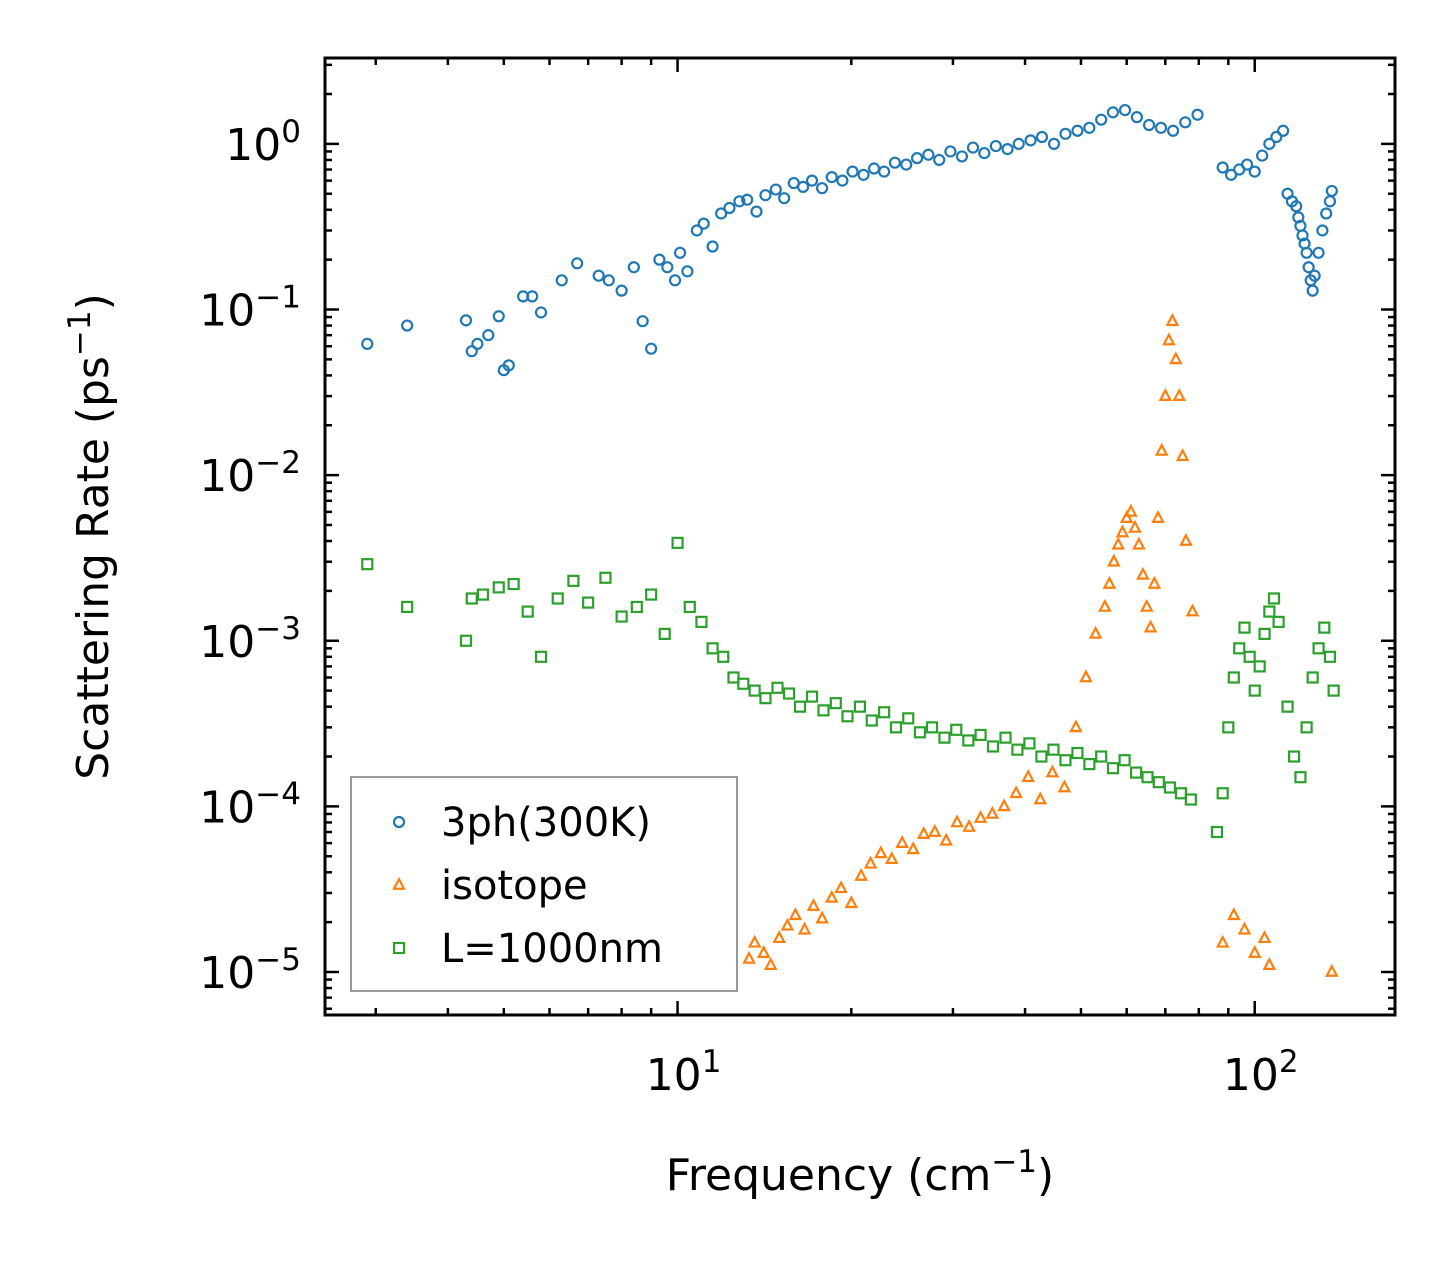 The height and width of the screenshot is (1265, 1455). Describe the element at coordinates (250, 639) in the screenshot. I see `y-tick-label: 10⁻³` at that location.